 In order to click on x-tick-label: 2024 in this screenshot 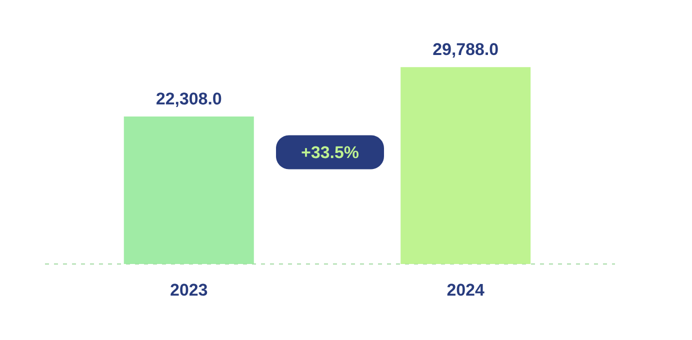, I will do `click(465, 290)`.